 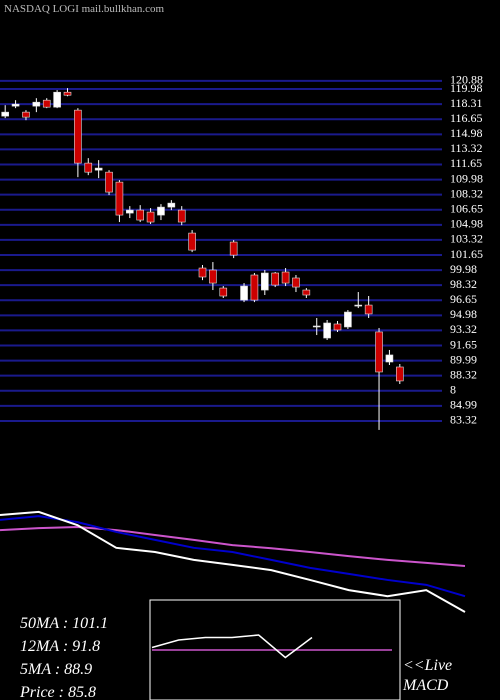 I want to click on live-label: MACD, so click(x=425, y=685).